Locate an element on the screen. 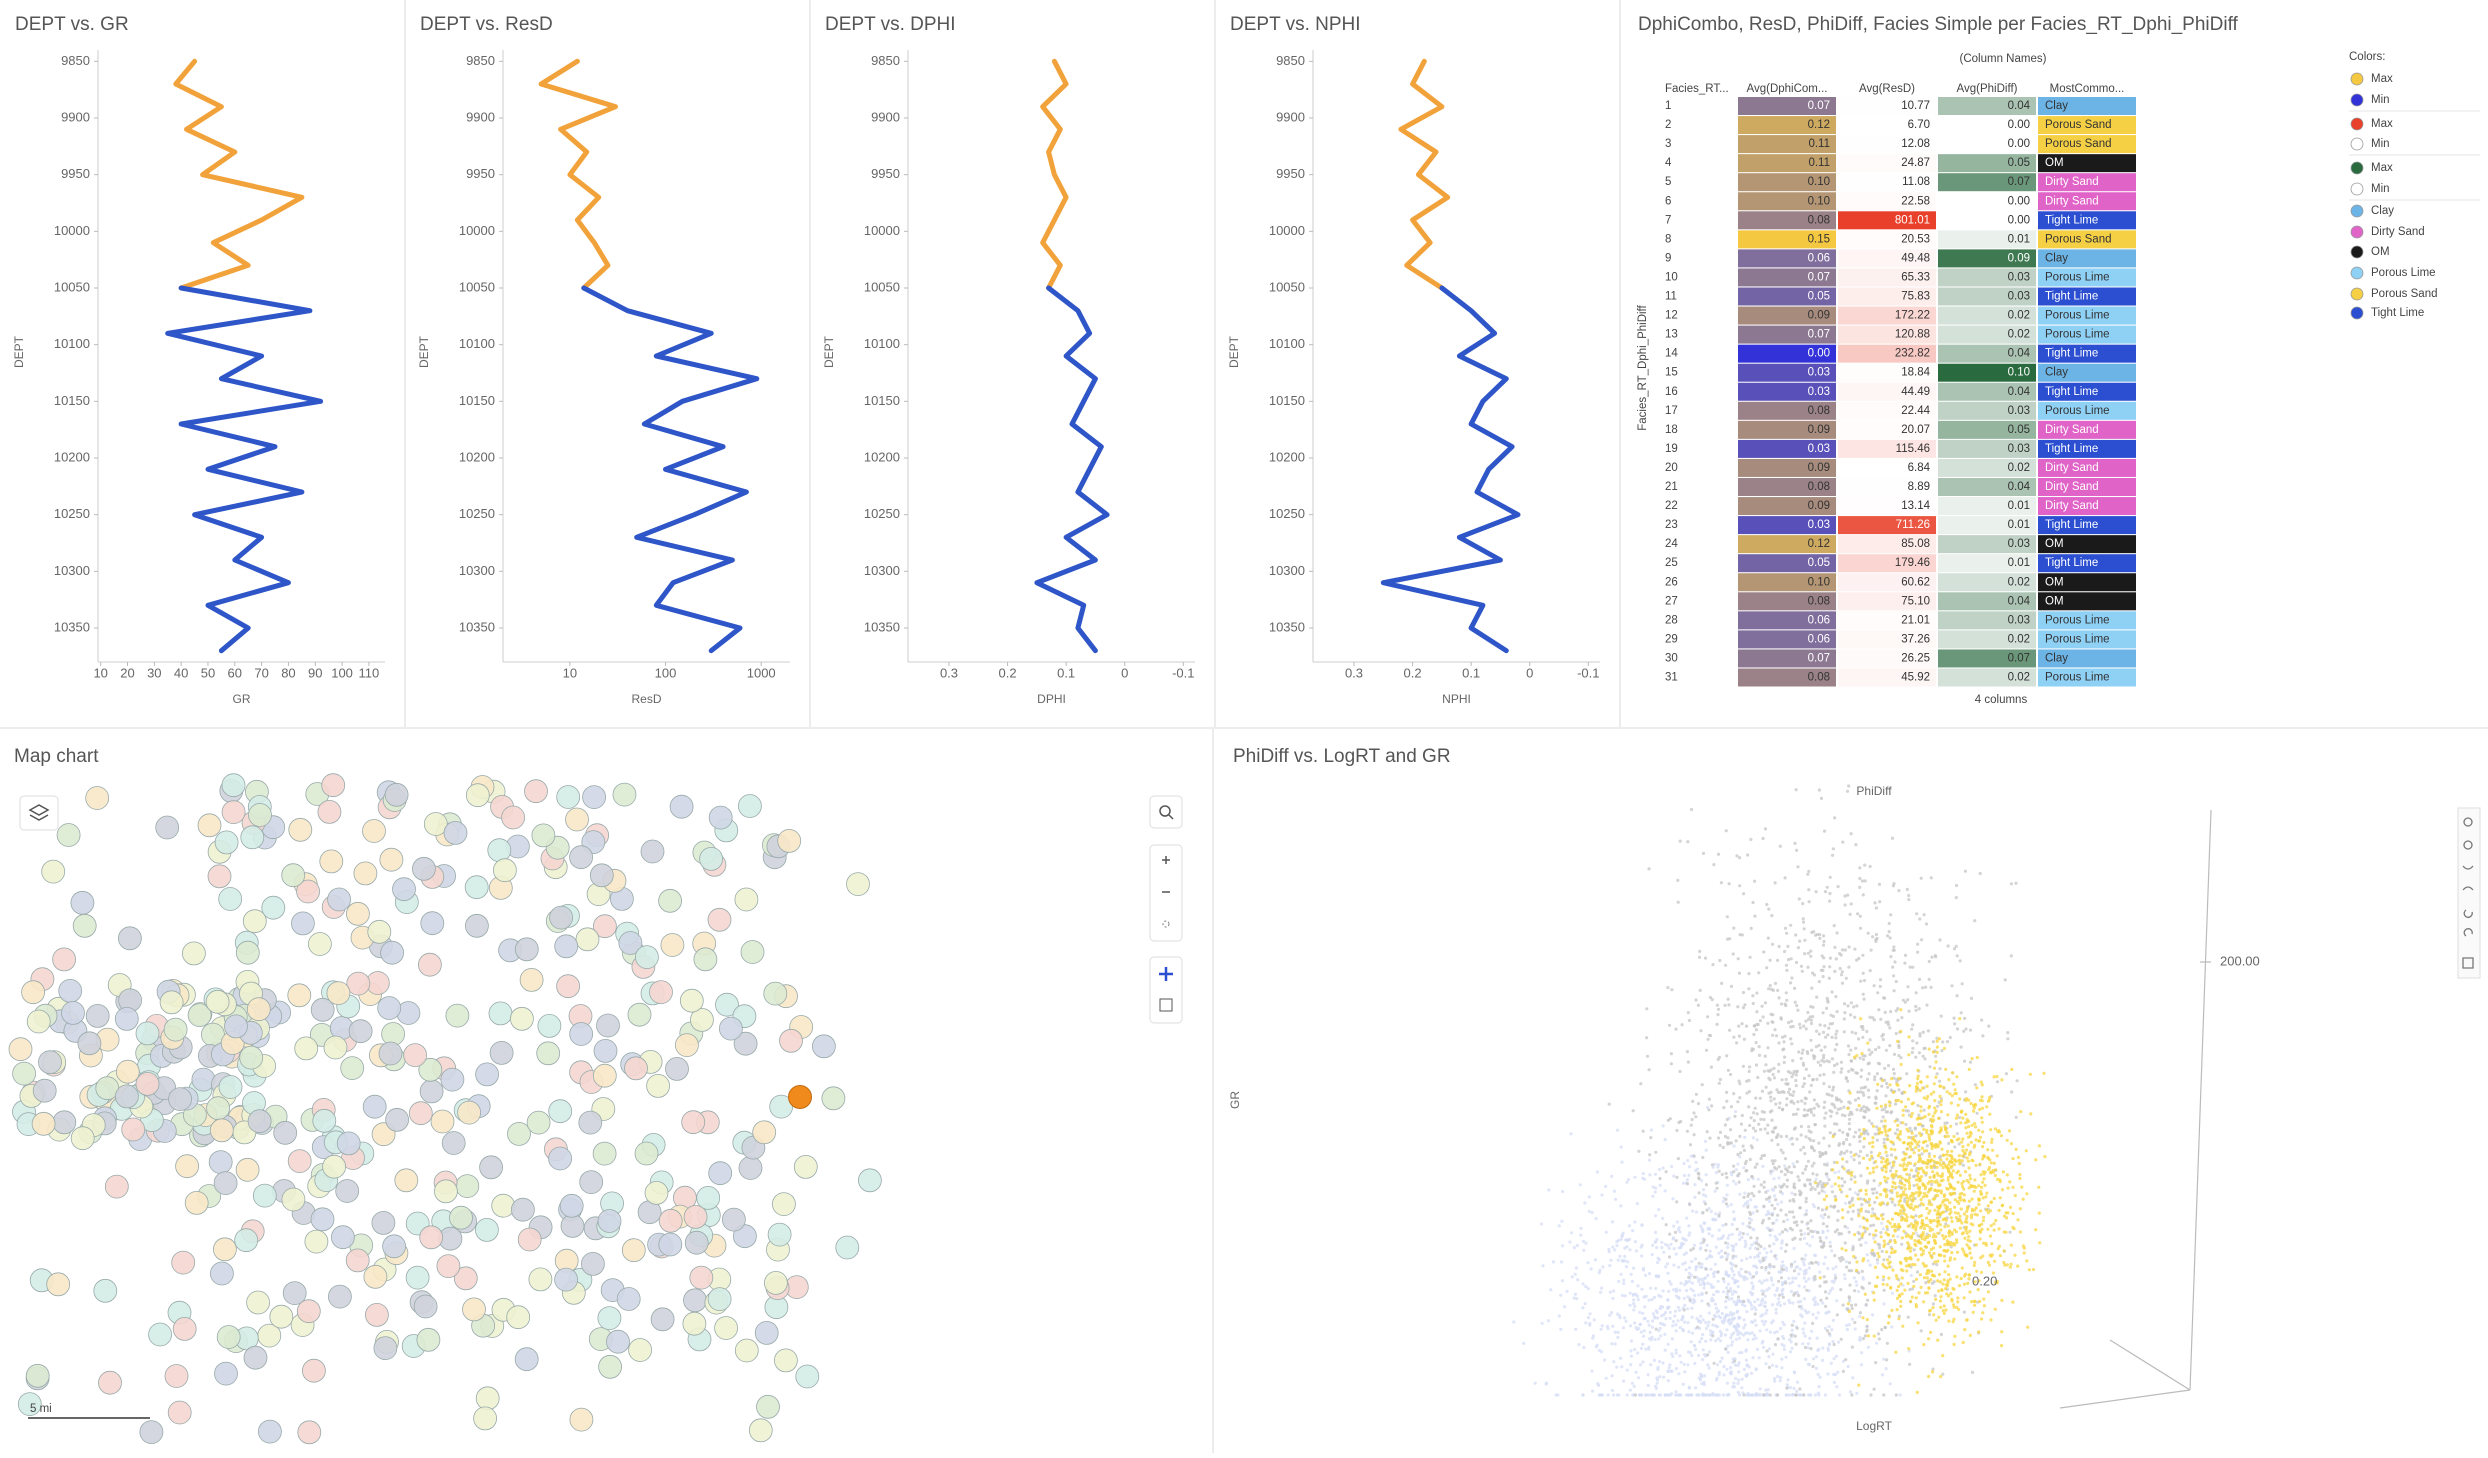 This screenshot has width=2488, height=1458. map-layers-button is located at coordinates (39, 813).